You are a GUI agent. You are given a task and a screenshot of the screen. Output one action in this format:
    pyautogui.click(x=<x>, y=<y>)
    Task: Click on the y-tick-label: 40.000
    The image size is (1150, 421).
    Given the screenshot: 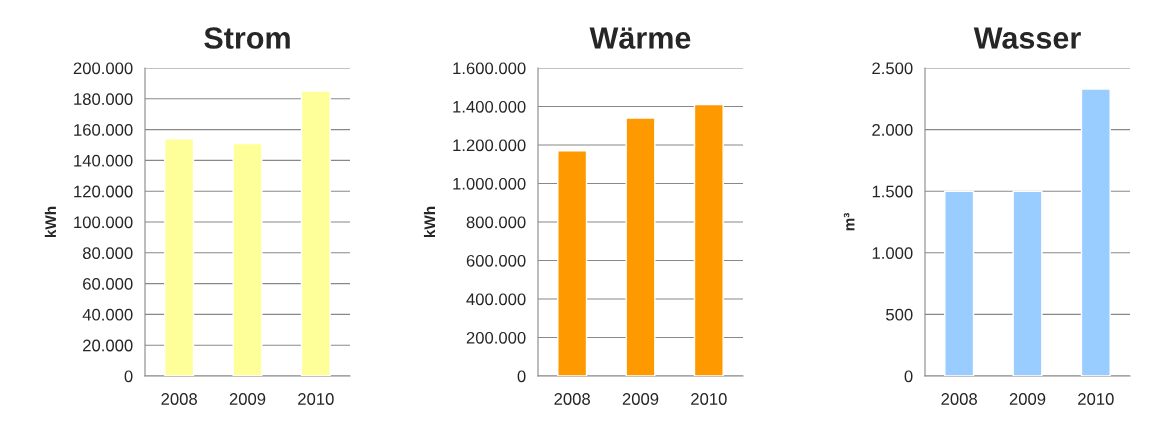 What is the action you would take?
    pyautogui.click(x=107, y=314)
    